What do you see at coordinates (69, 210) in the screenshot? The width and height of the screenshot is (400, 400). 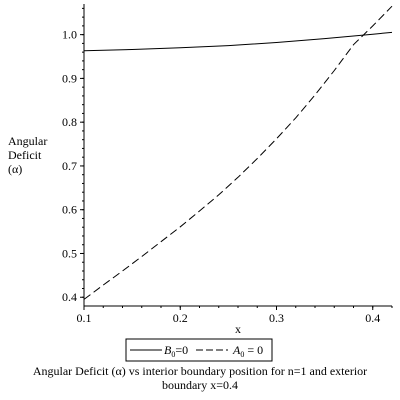 I see `y-tick-label: 0.6` at bounding box center [69, 210].